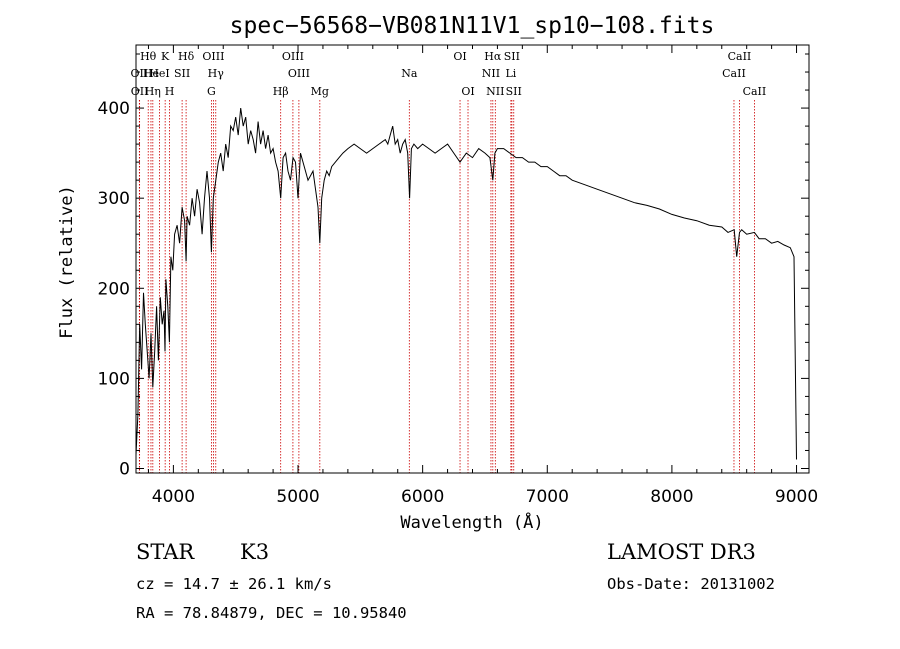  Describe the element at coordinates (472, 26) in the screenshot. I see `chart-title: spec−56568−VB081N11V1_sp10−108.fits` at that location.